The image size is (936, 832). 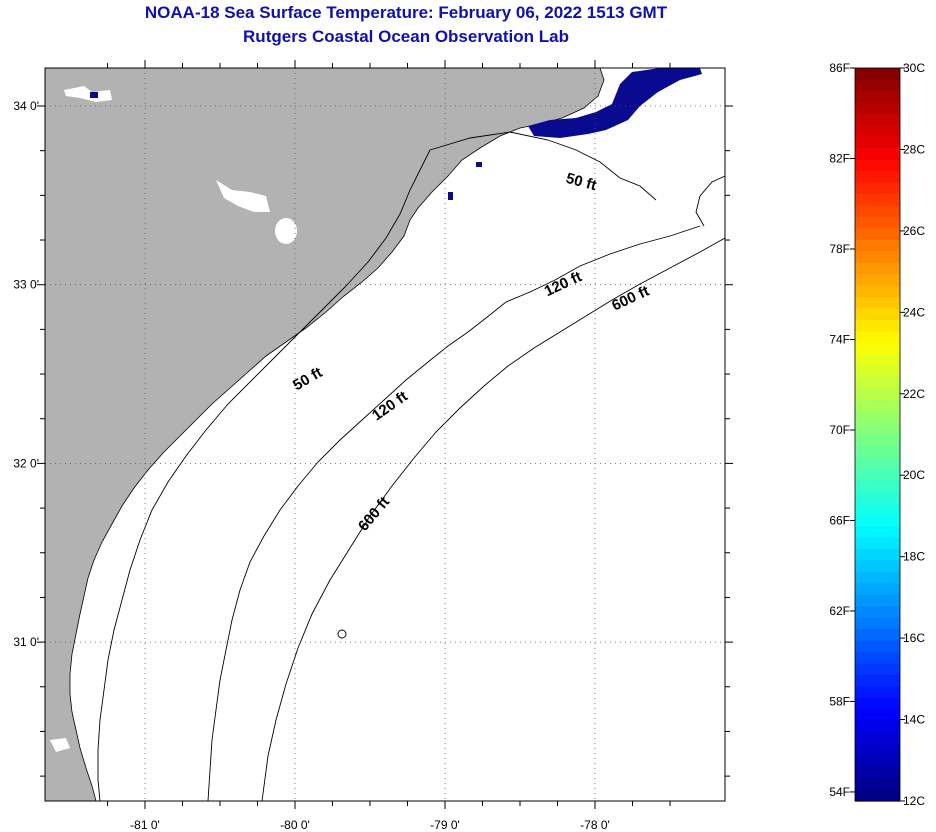 I want to click on lon-tick-label: -78 0', so click(x=595, y=825).